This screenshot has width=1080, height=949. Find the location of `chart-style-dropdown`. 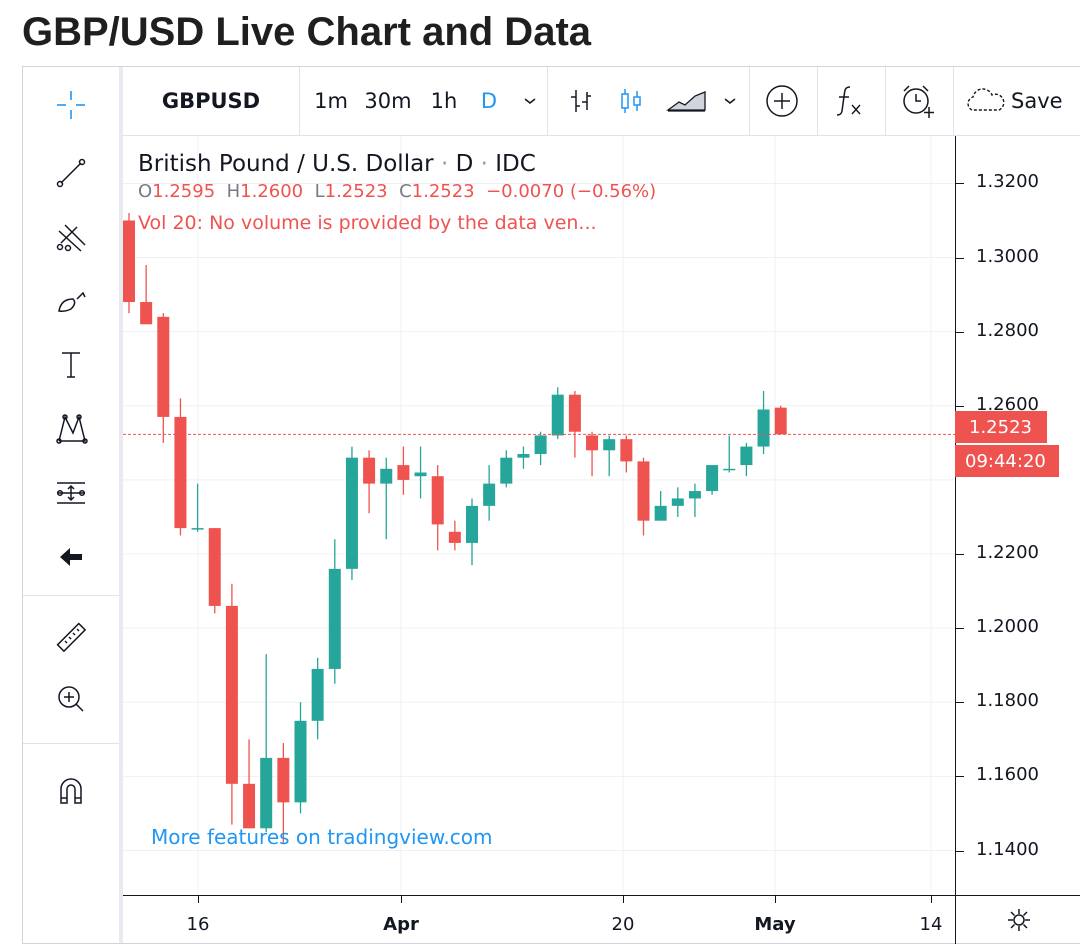

chart-style-dropdown is located at coordinates (730, 101).